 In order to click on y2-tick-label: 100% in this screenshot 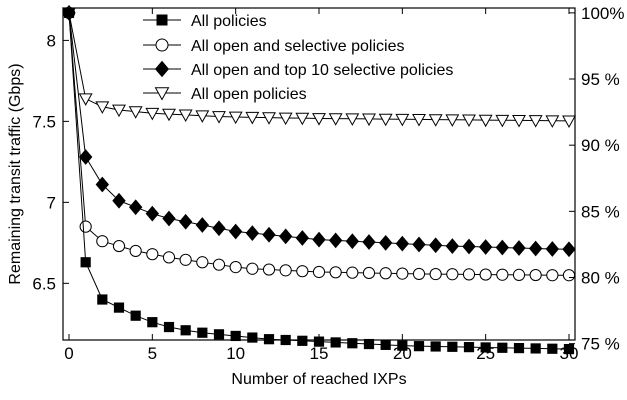, I will do `click(602, 13)`.